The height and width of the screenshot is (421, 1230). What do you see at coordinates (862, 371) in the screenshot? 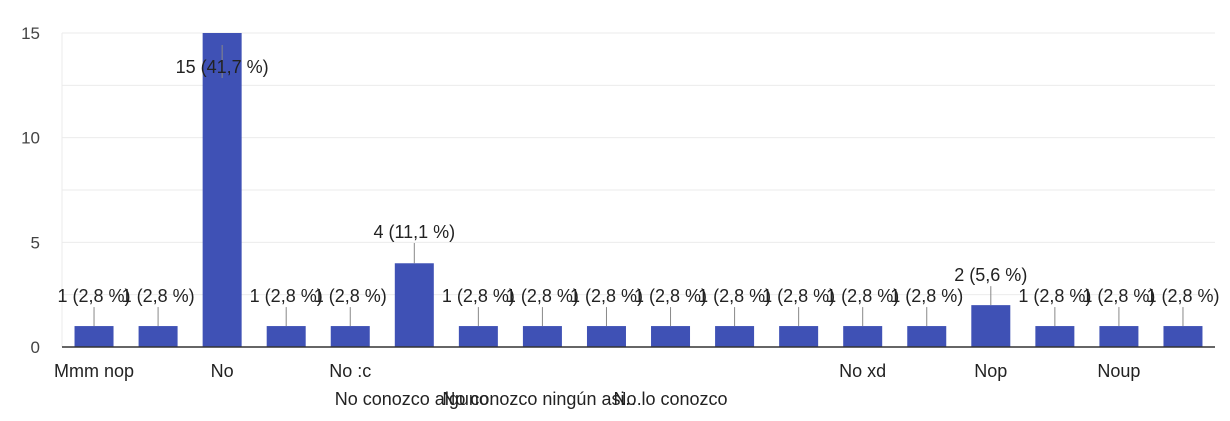
I see `x-category-label: No xd` at bounding box center [862, 371].